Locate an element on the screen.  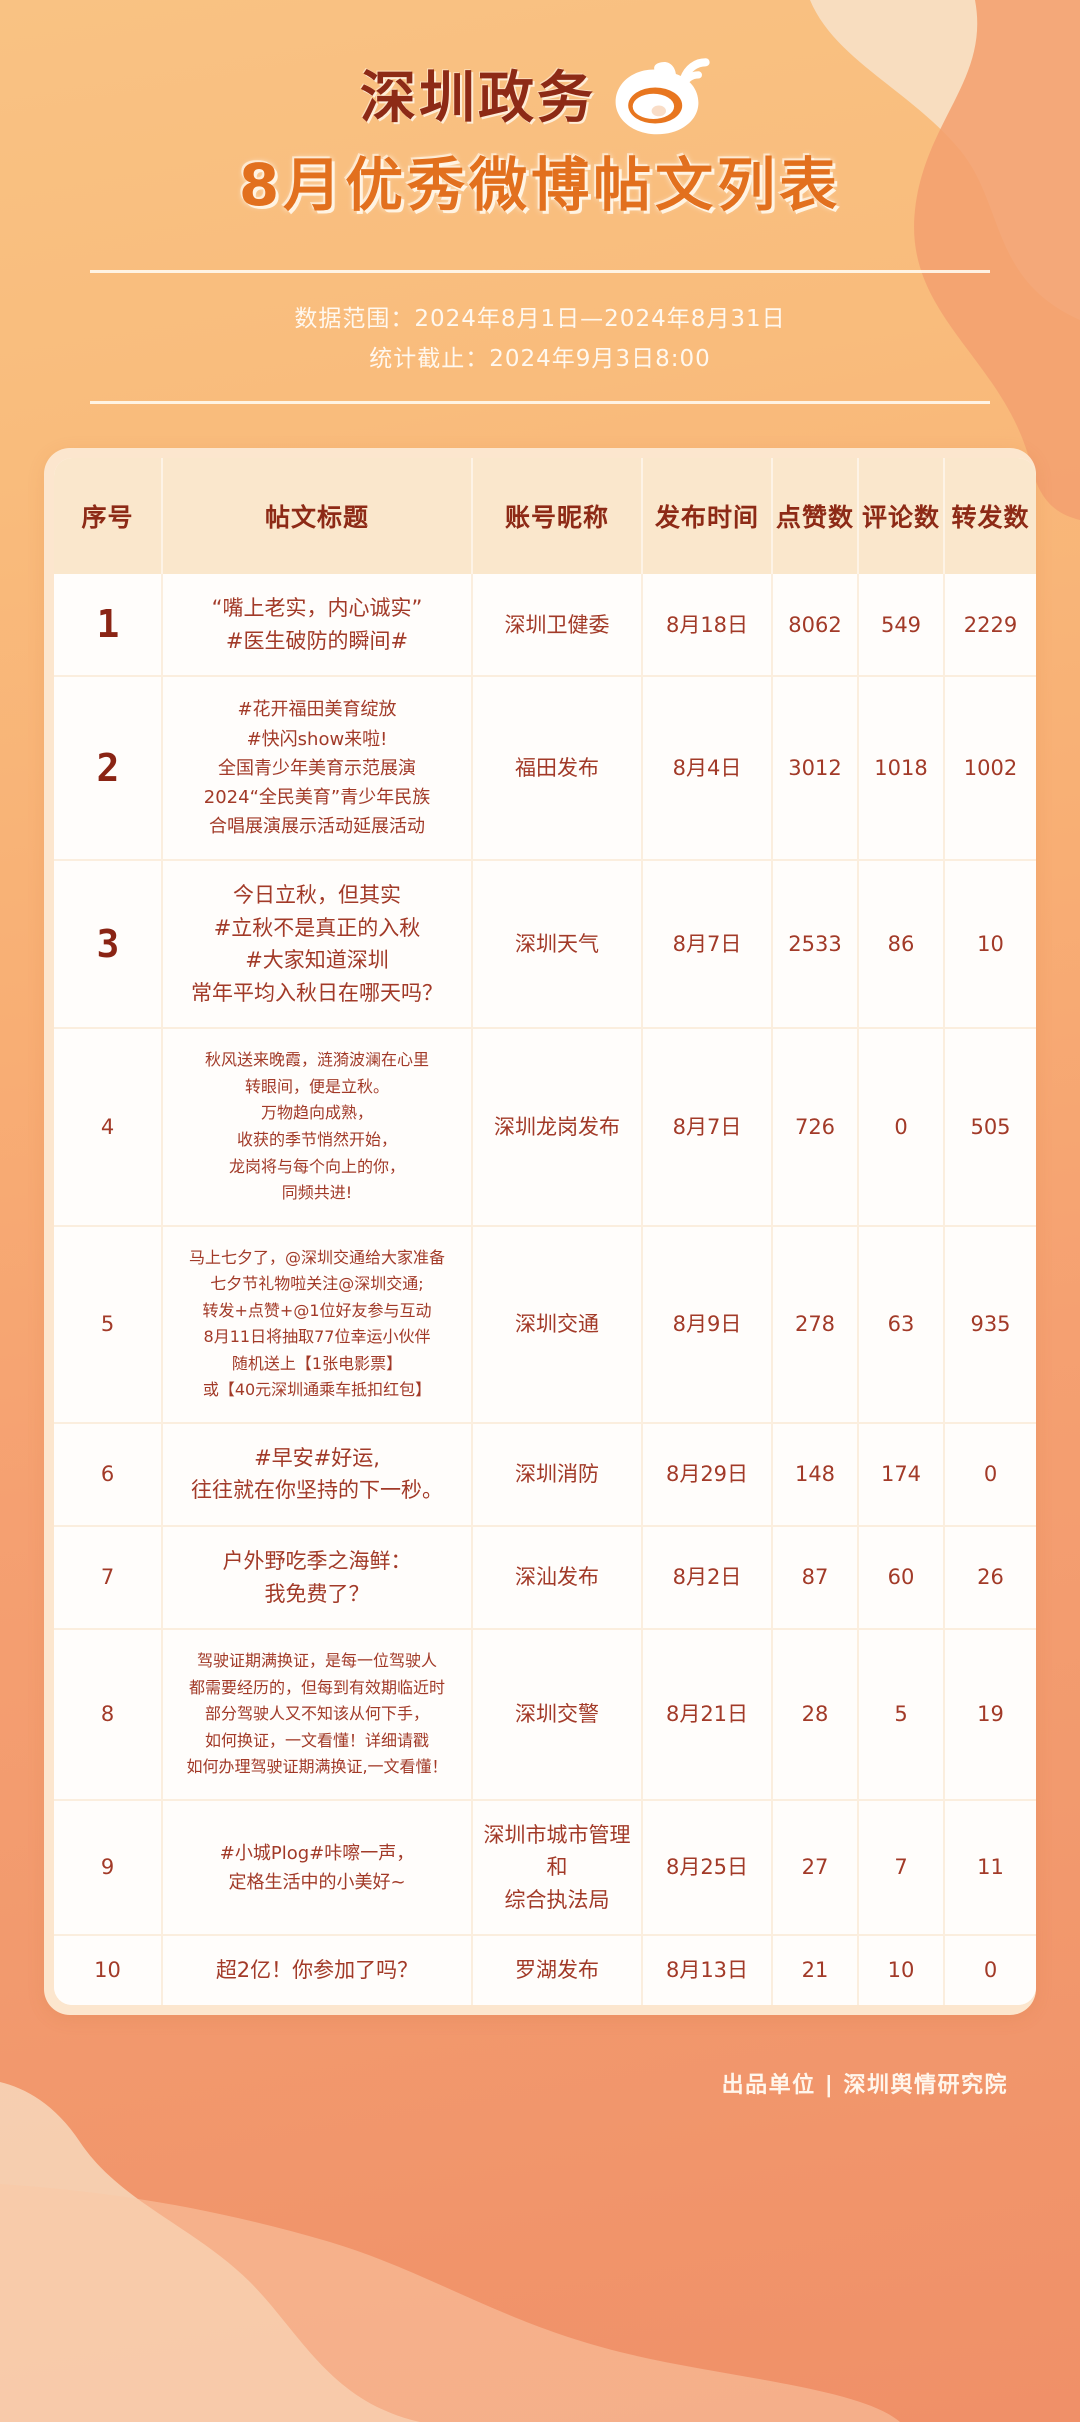
cell-forwards: 935 is located at coordinates (990, 1324).